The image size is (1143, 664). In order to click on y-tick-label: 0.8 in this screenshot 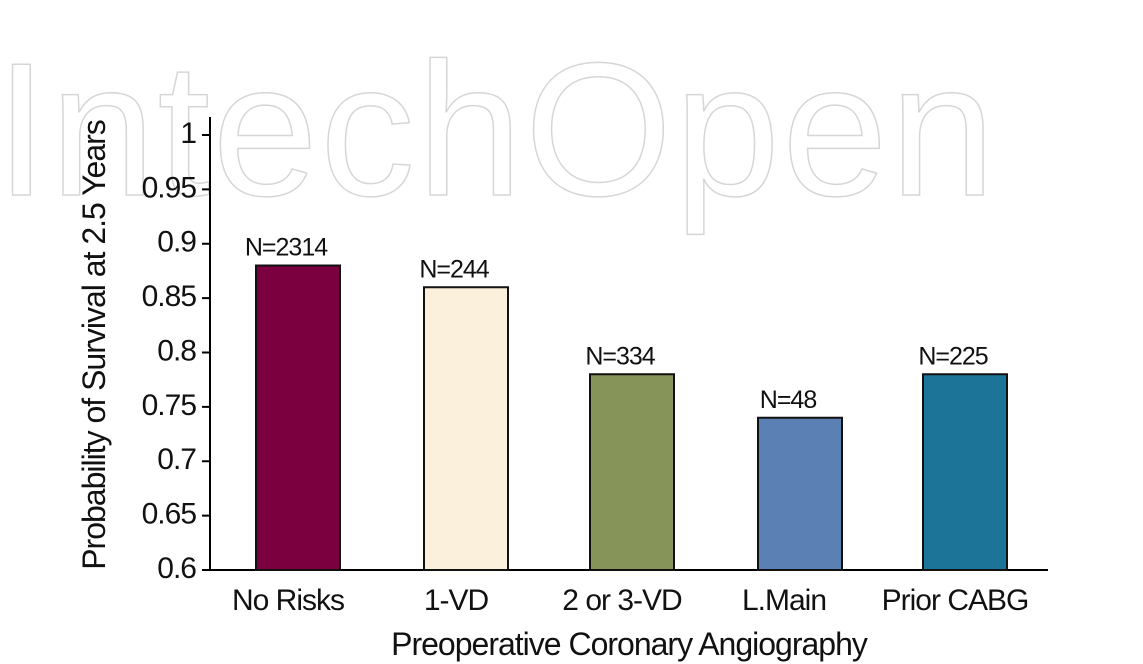, I will do `click(176, 350)`.